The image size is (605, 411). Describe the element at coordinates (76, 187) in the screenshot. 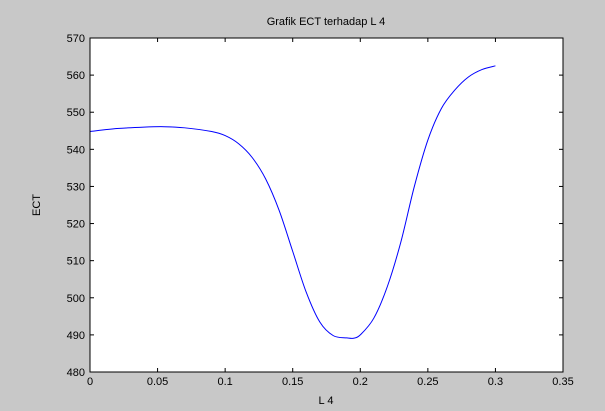

I see `y-tick-label: 530` at that location.